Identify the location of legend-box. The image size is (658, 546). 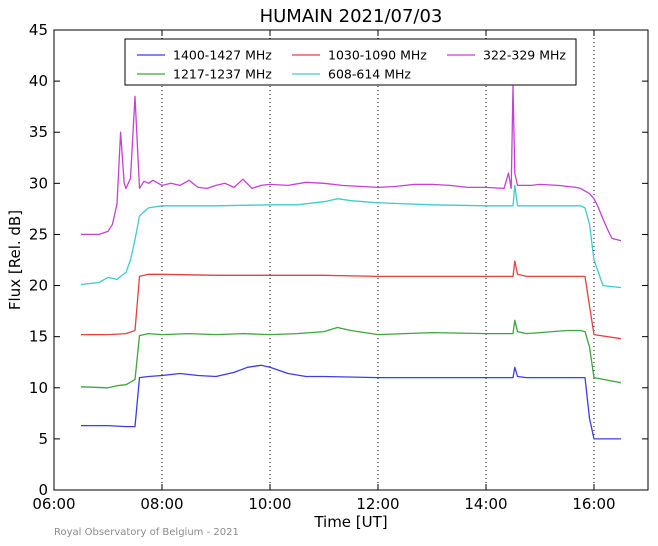
(350, 62).